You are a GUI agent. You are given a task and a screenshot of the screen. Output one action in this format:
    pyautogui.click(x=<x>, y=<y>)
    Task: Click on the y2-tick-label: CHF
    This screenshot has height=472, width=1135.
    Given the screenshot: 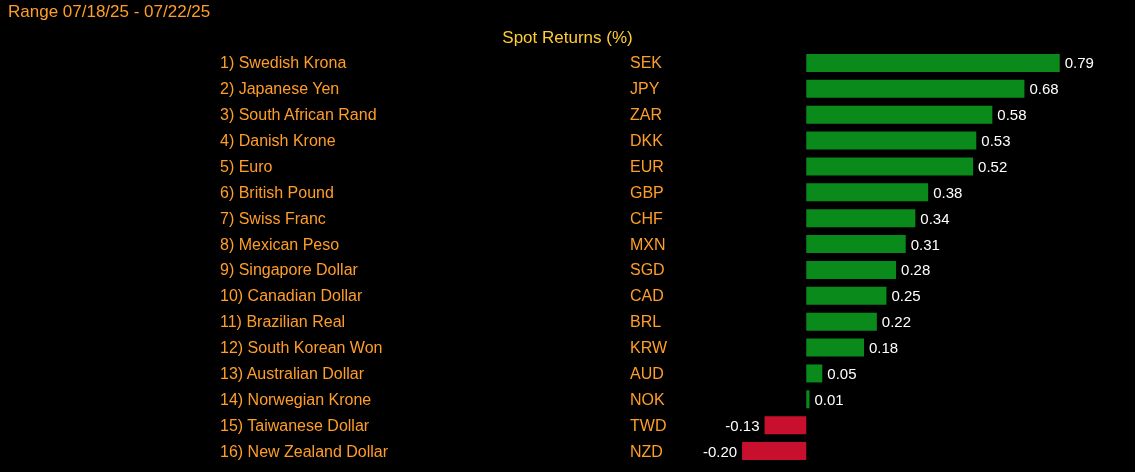 What is the action you would take?
    pyautogui.click(x=647, y=218)
    